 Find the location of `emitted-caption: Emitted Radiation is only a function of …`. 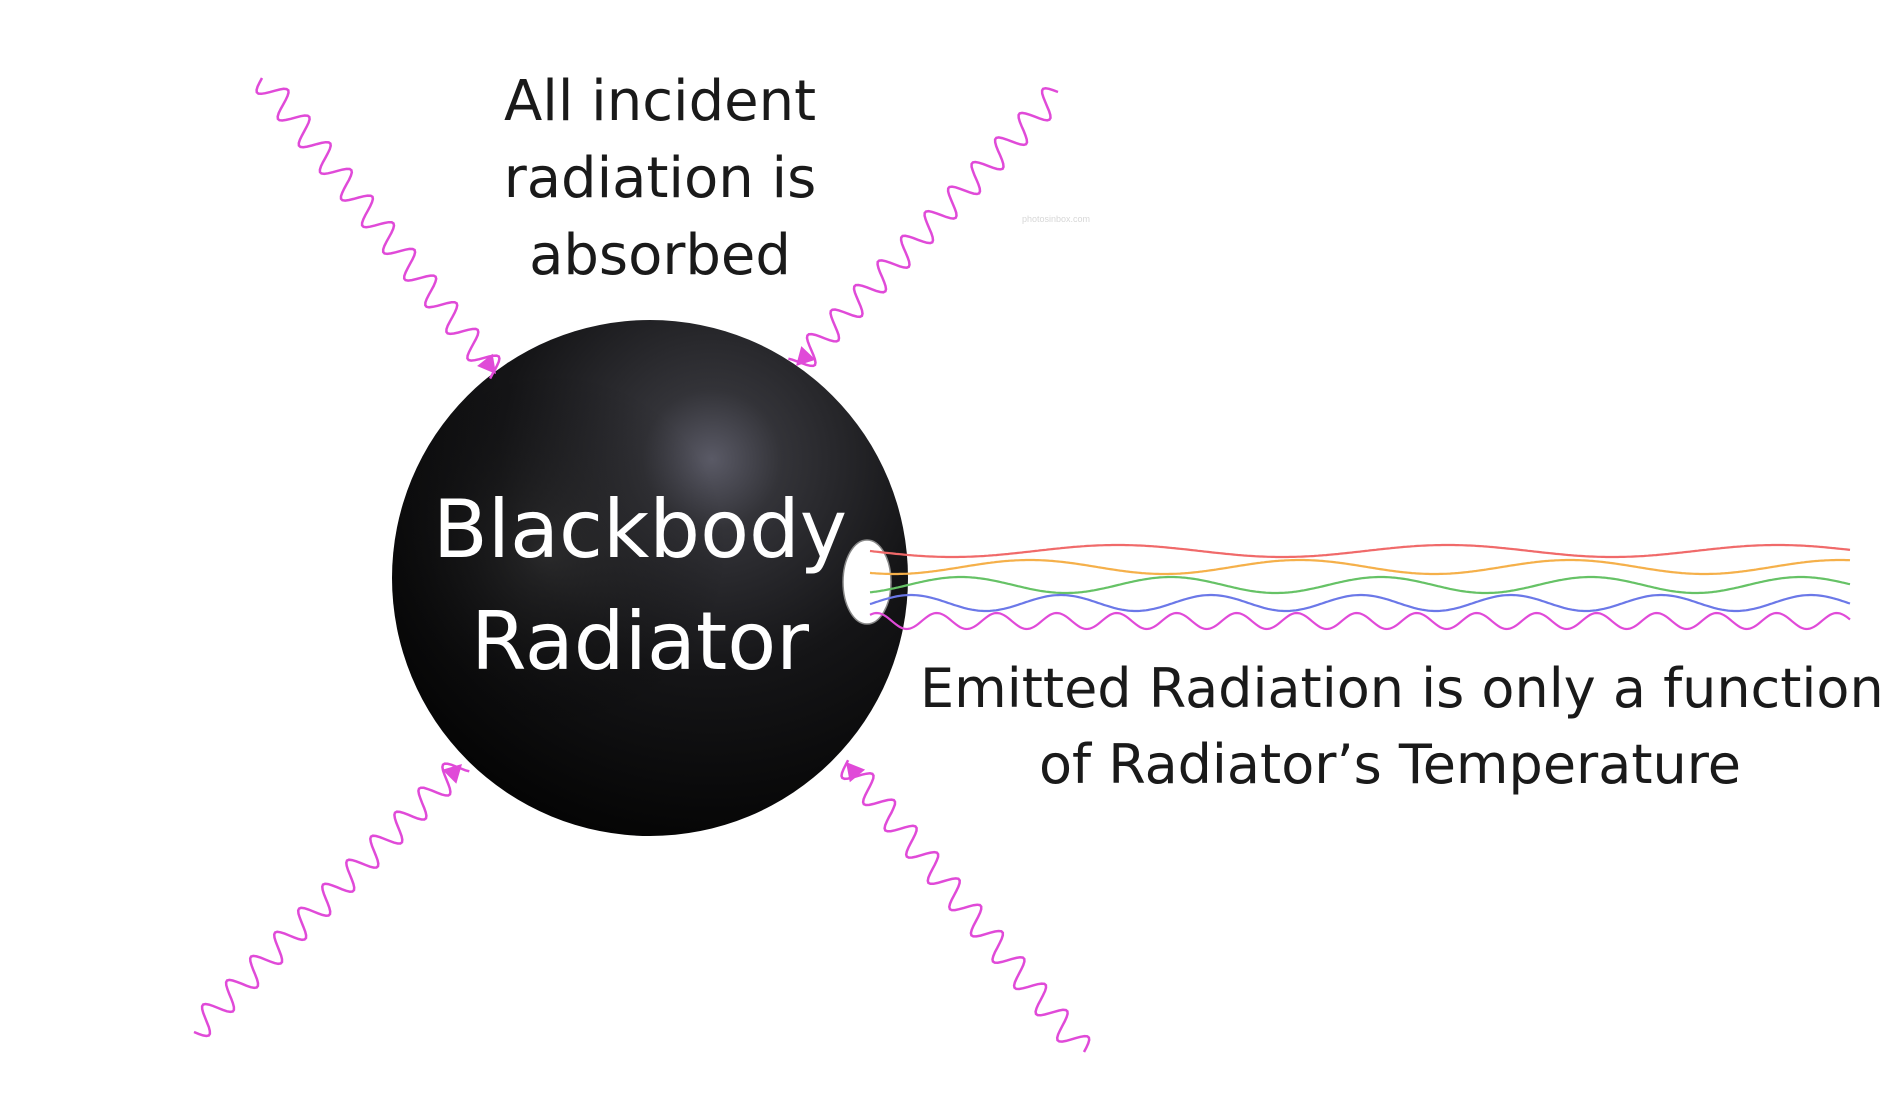

emitted-caption: Emitted Radiation is only a function of … is located at coordinates (1402, 735).